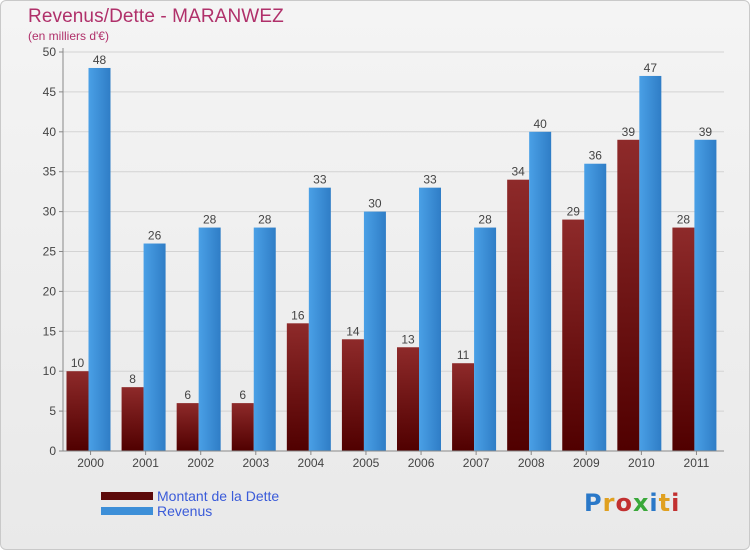  What do you see at coordinates (421, 463) in the screenshot?
I see `x-tick-label: 2006` at bounding box center [421, 463].